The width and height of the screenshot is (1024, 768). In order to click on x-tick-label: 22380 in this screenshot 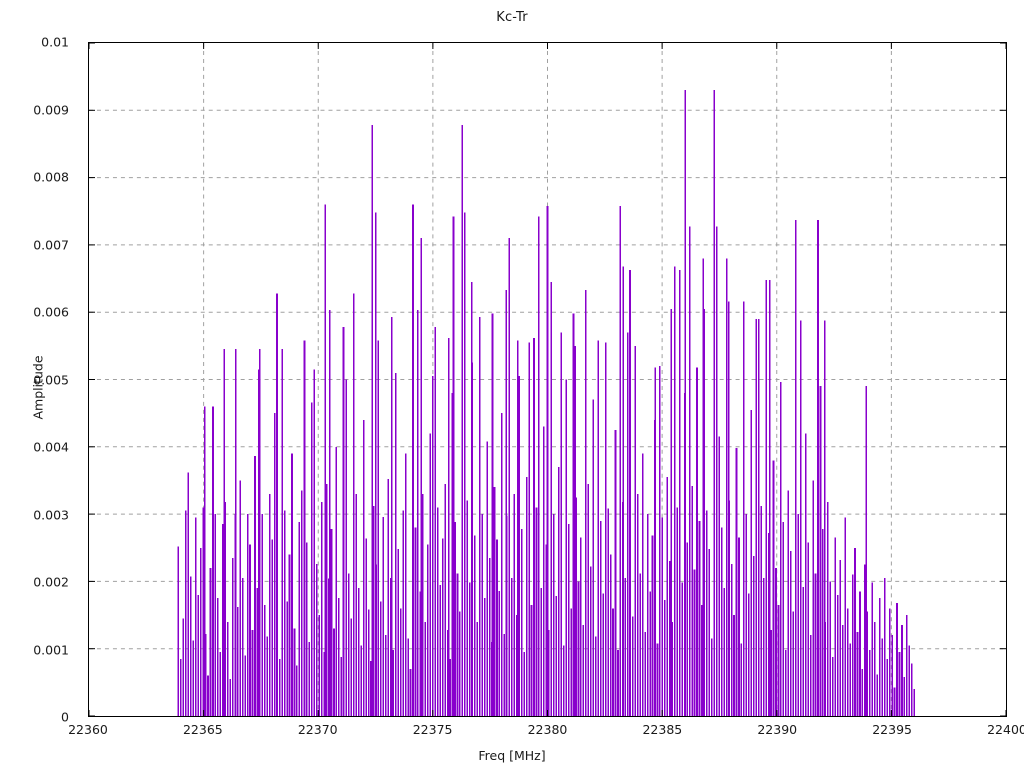, I will do `click(547, 729)`.